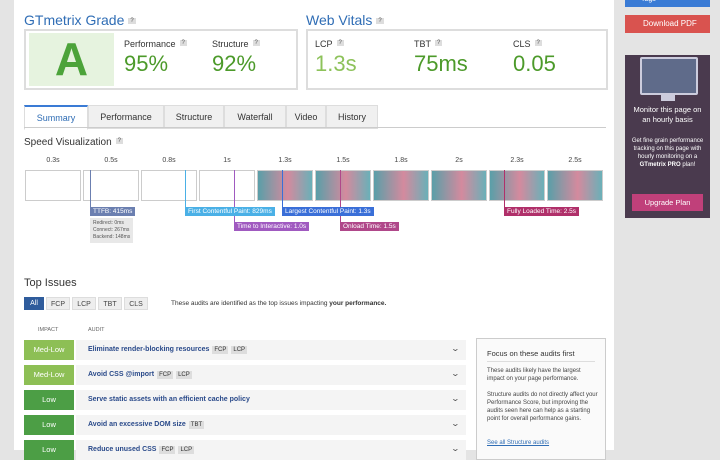 The height and width of the screenshot is (460, 720). I want to click on vital-value: 1.3s, so click(336, 63).